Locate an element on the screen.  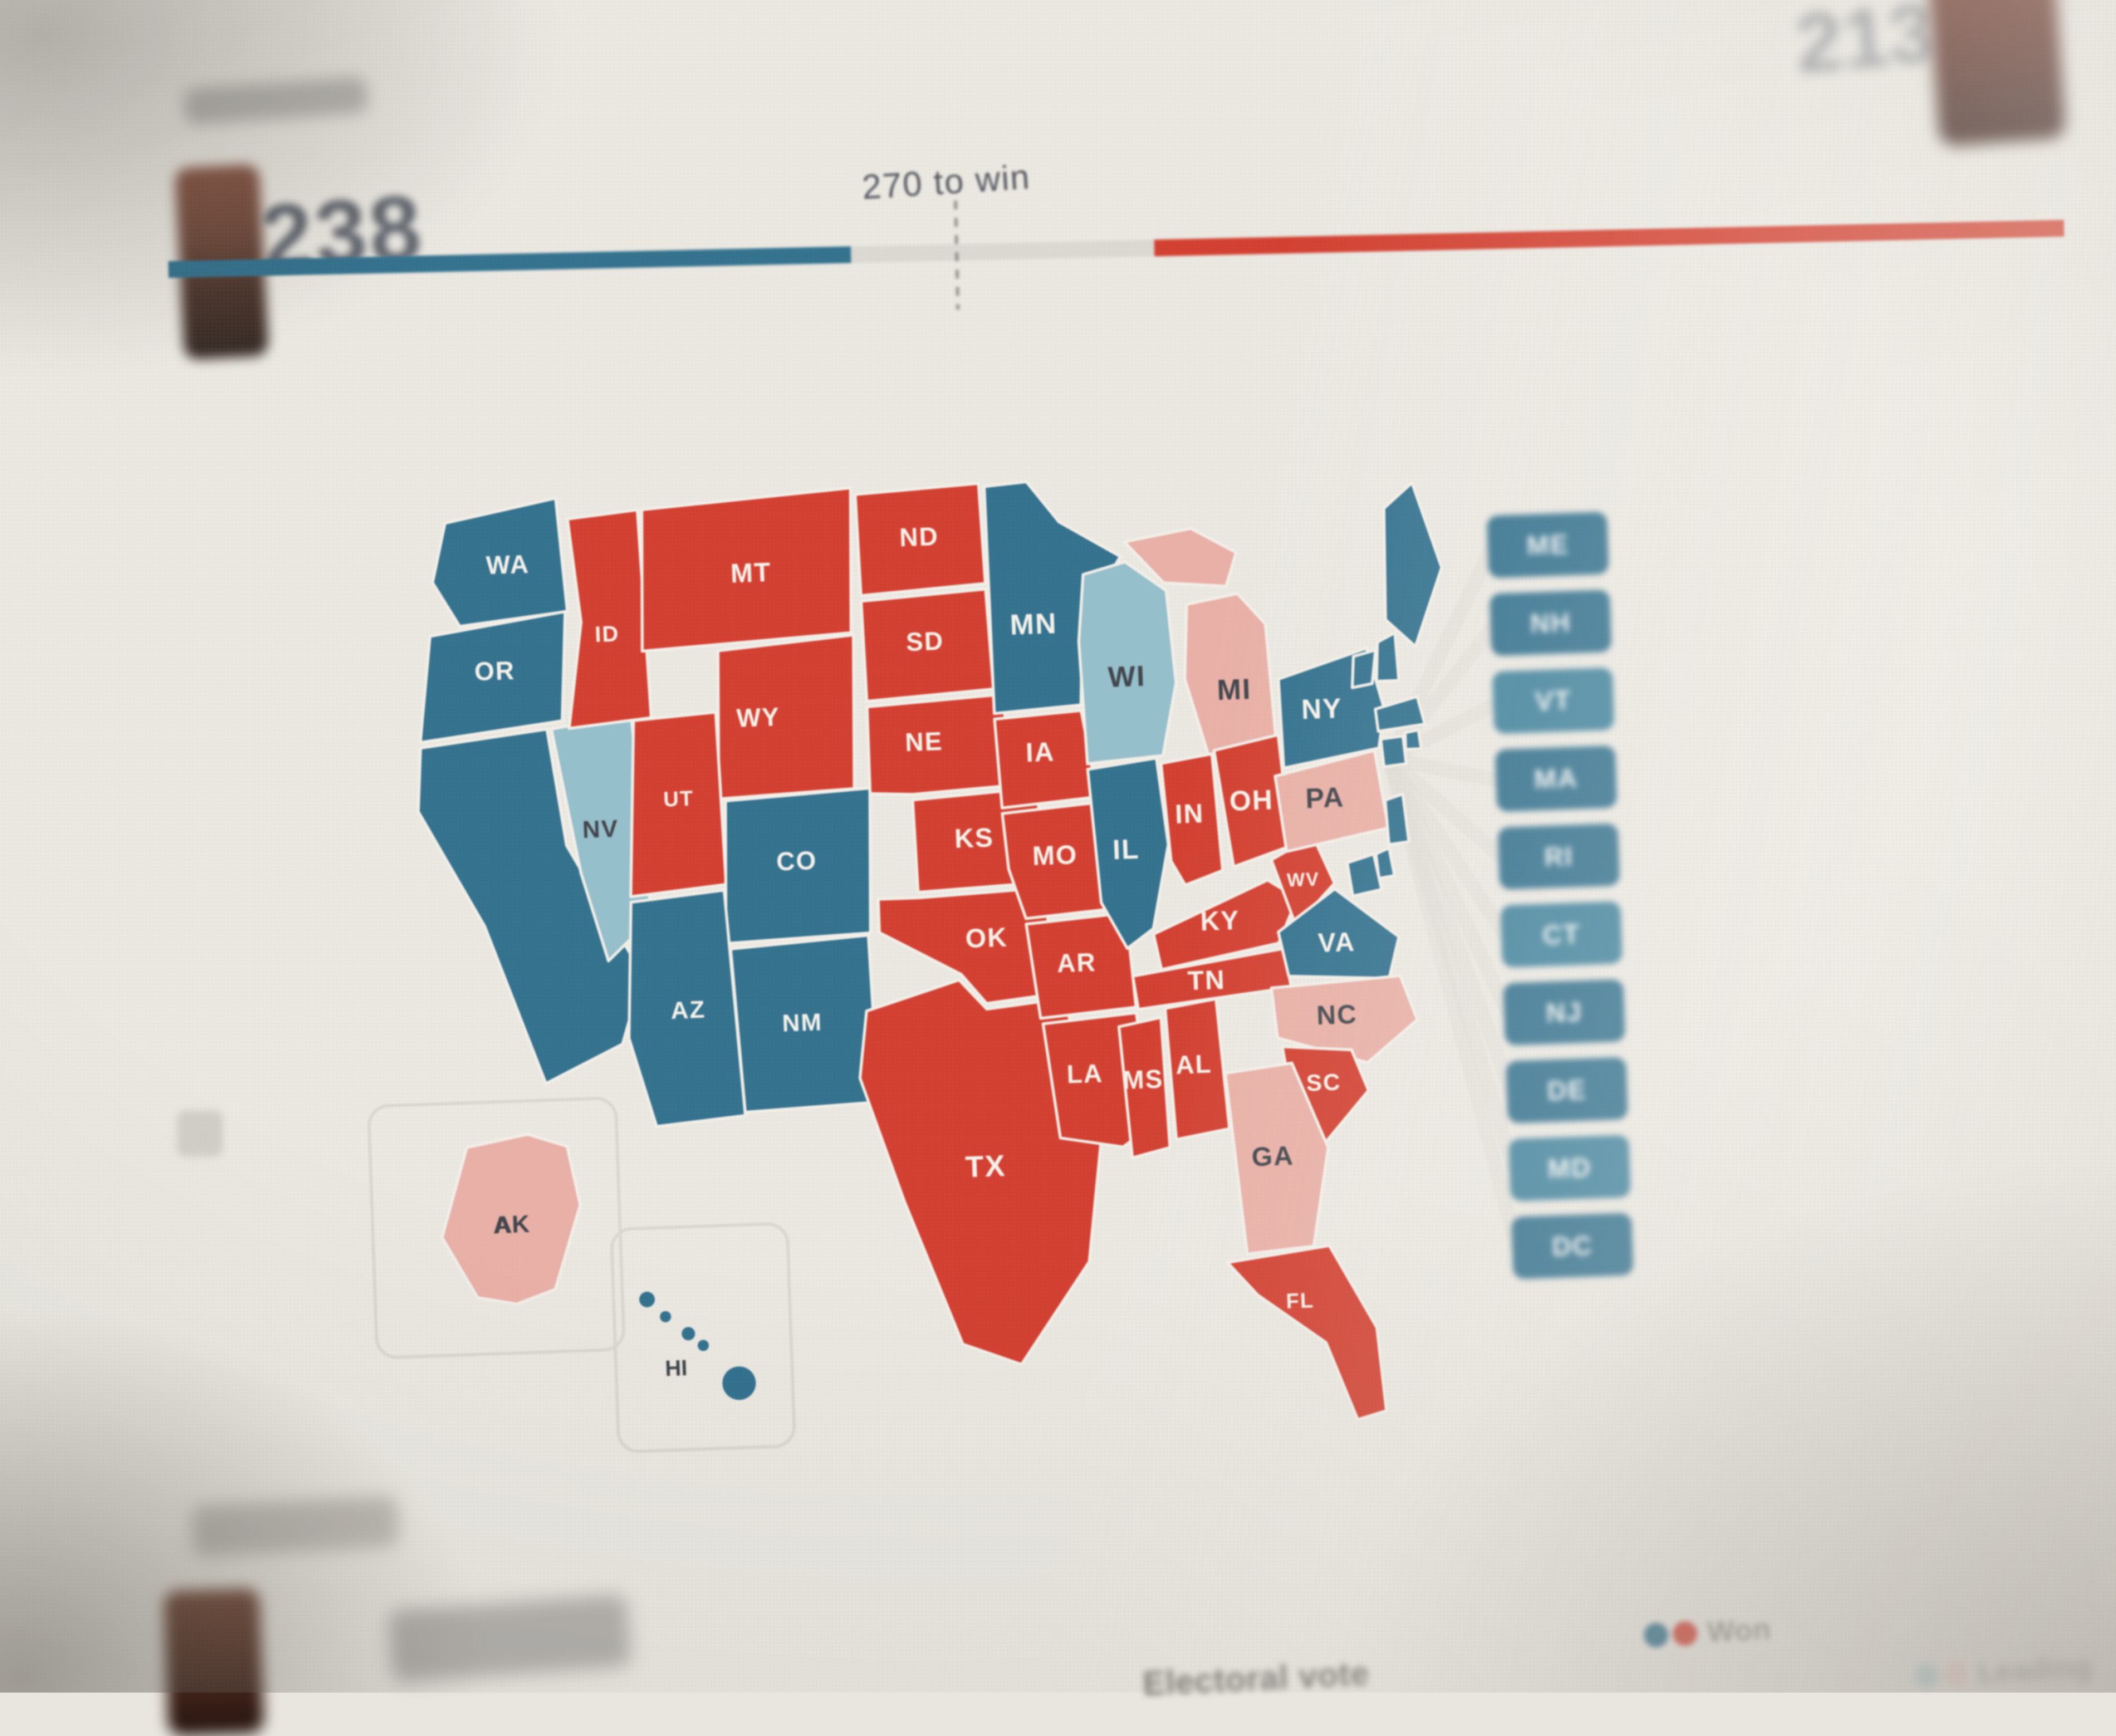
electoral-vote-label: Electoral vote is located at coordinates (1256, 1678).